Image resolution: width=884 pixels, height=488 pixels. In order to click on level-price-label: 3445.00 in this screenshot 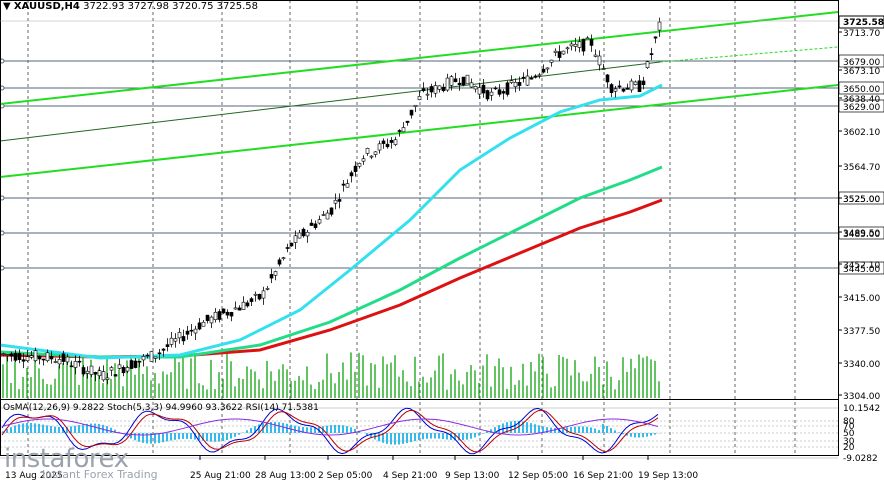, I will do `click(861, 270)`.